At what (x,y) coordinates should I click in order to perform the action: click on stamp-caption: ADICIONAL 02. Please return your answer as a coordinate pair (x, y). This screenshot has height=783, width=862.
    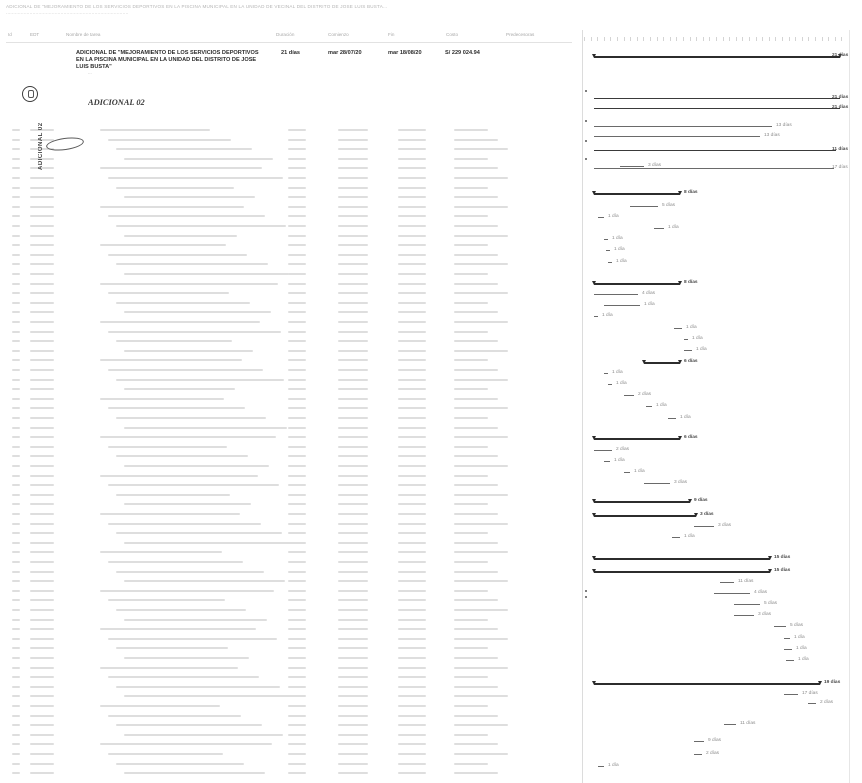
    Looking at the image, I should click on (41, 146).